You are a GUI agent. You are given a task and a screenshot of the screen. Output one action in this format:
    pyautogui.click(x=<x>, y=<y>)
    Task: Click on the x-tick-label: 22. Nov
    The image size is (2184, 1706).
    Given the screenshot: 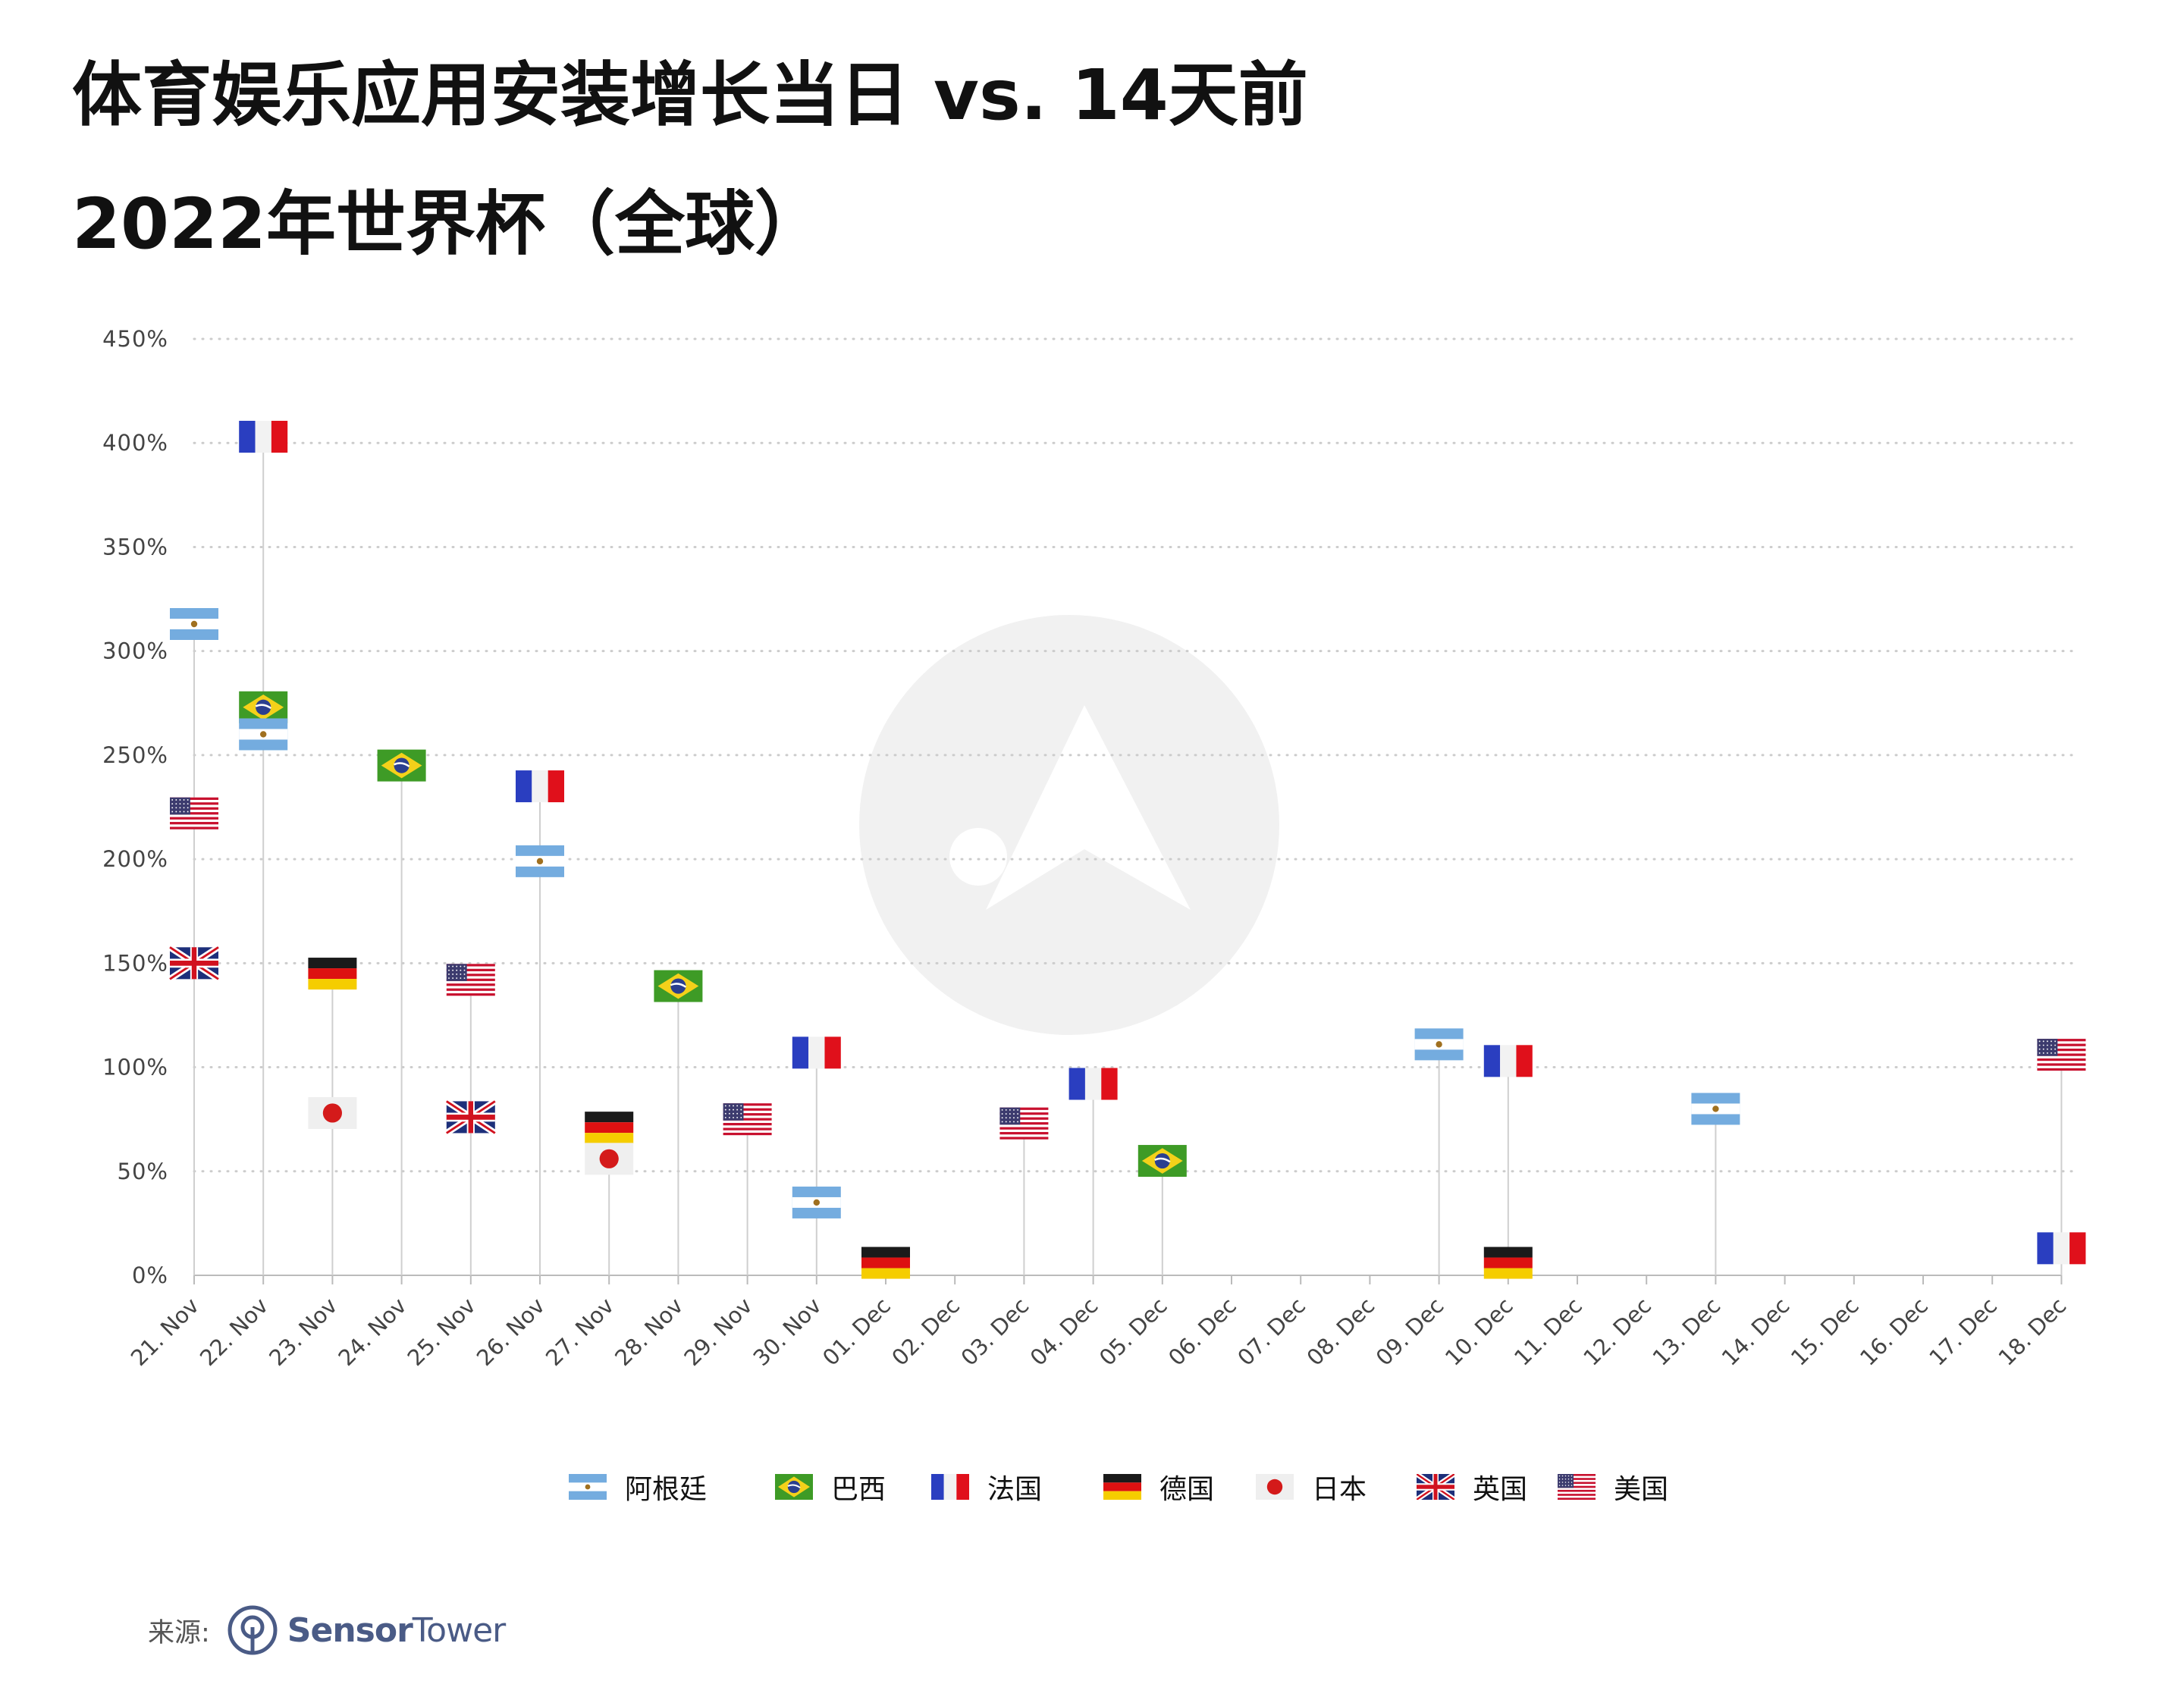 What is the action you would take?
    pyautogui.click(x=234, y=1332)
    